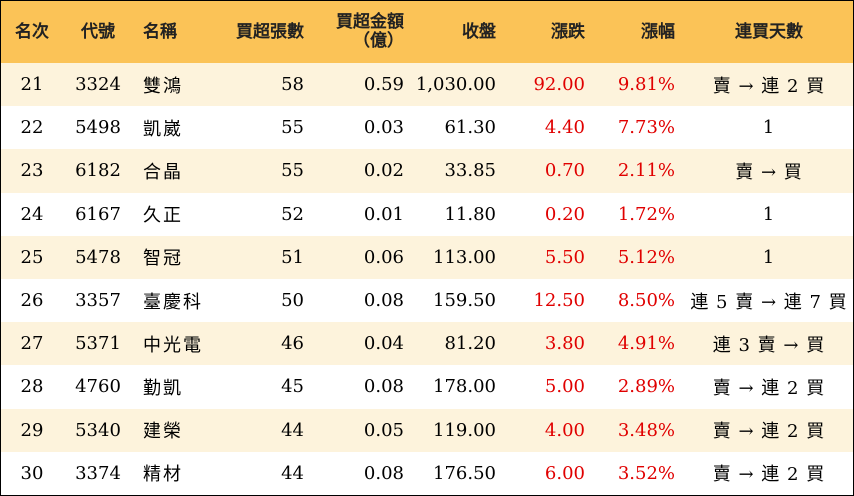 The width and height of the screenshot is (854, 496). Describe the element at coordinates (173, 302) in the screenshot. I see `name-cell: 臺慶科` at that location.